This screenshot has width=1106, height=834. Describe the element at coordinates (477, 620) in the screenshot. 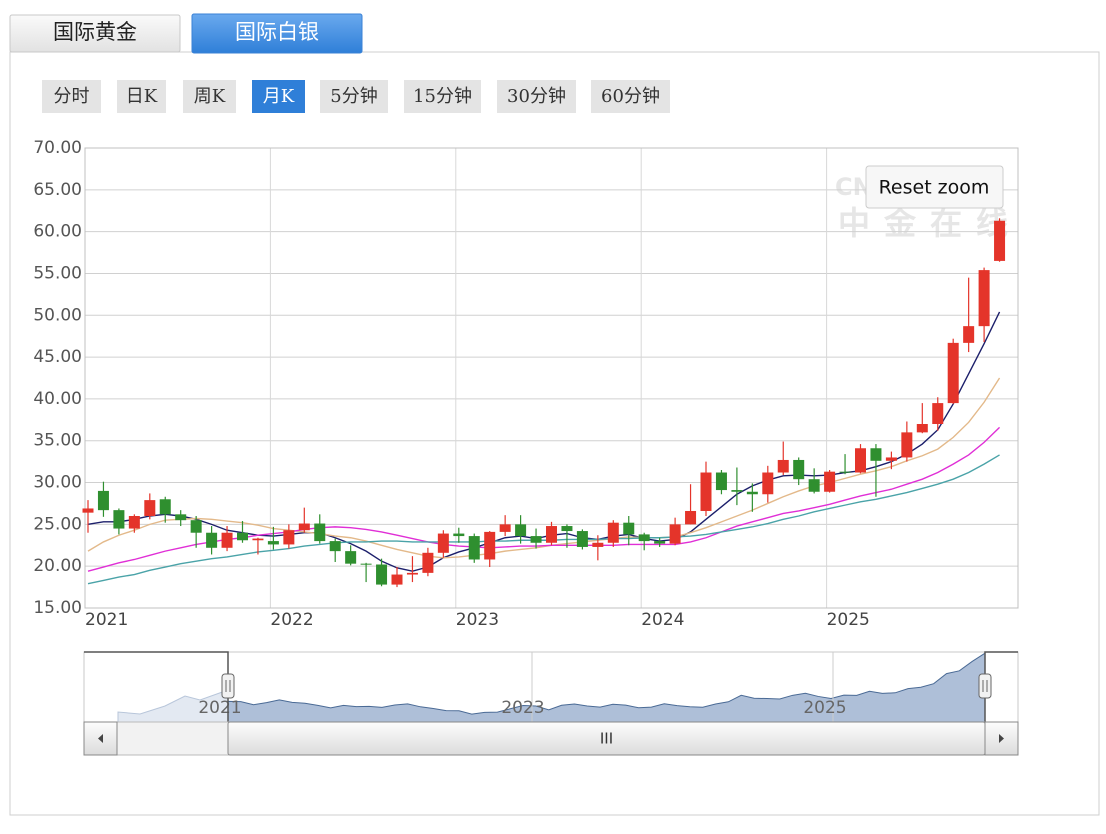

I see `x-tick-label: 2023` at that location.